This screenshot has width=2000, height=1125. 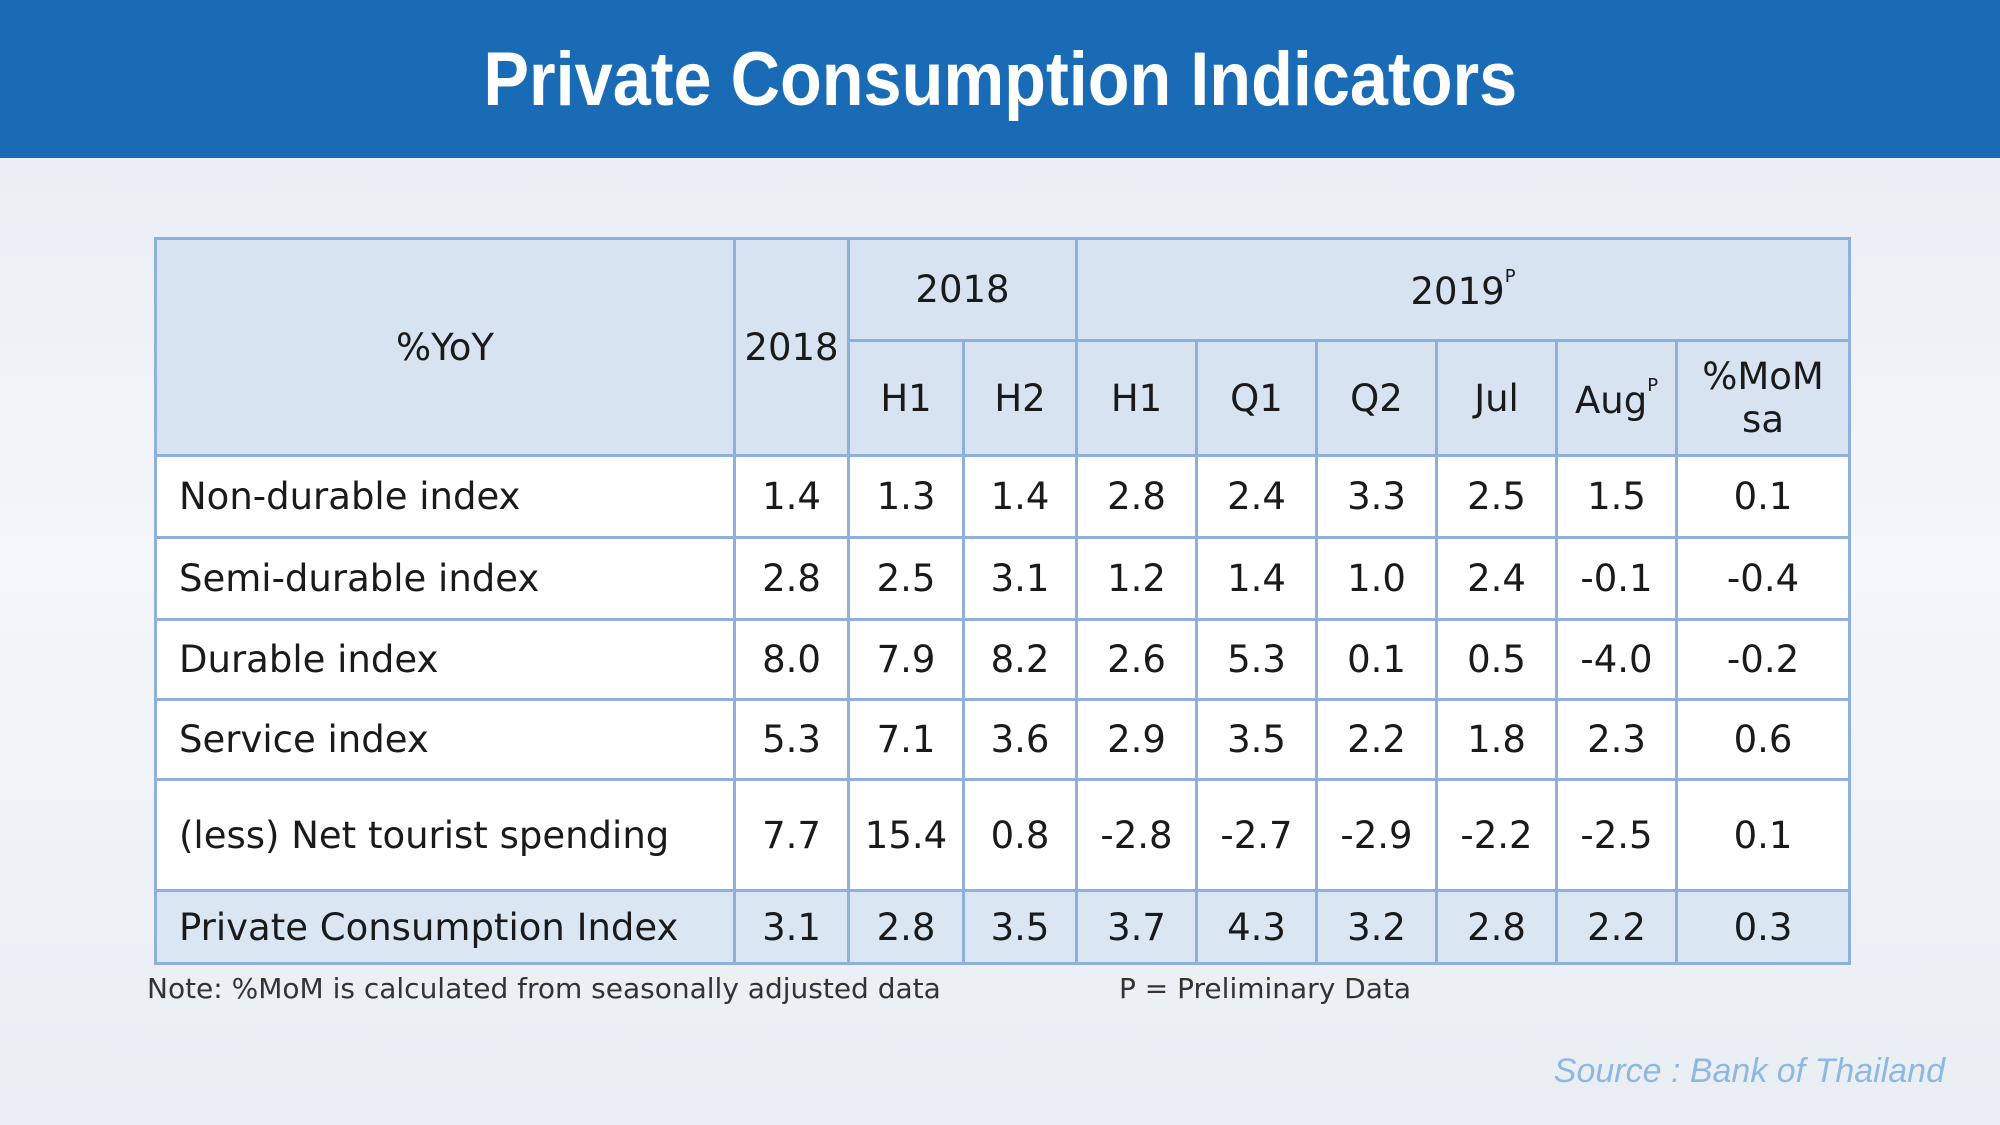 What do you see at coordinates (1377, 578) in the screenshot?
I see `cell-value: 1.0` at bounding box center [1377, 578].